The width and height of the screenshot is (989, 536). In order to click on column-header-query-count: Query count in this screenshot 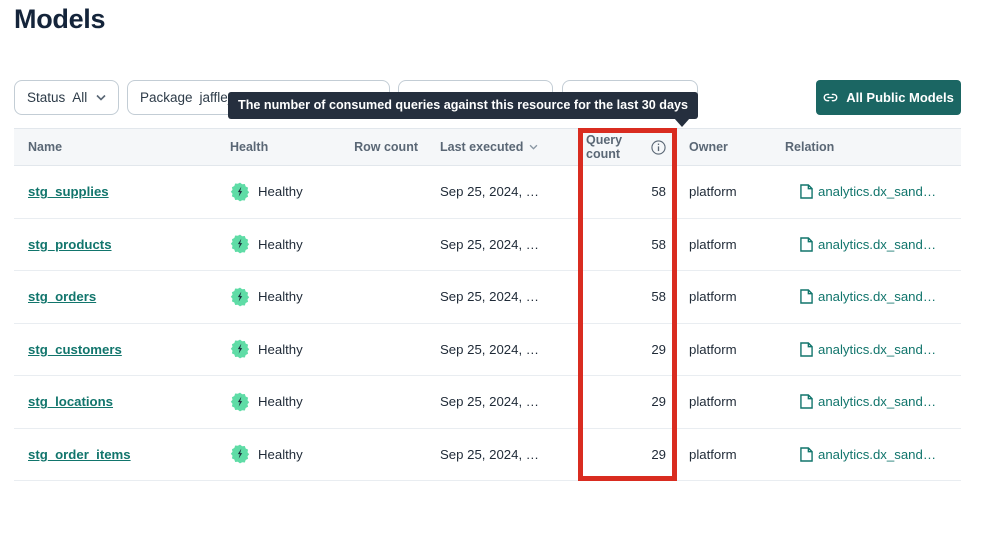, I will do `click(618, 147)`.